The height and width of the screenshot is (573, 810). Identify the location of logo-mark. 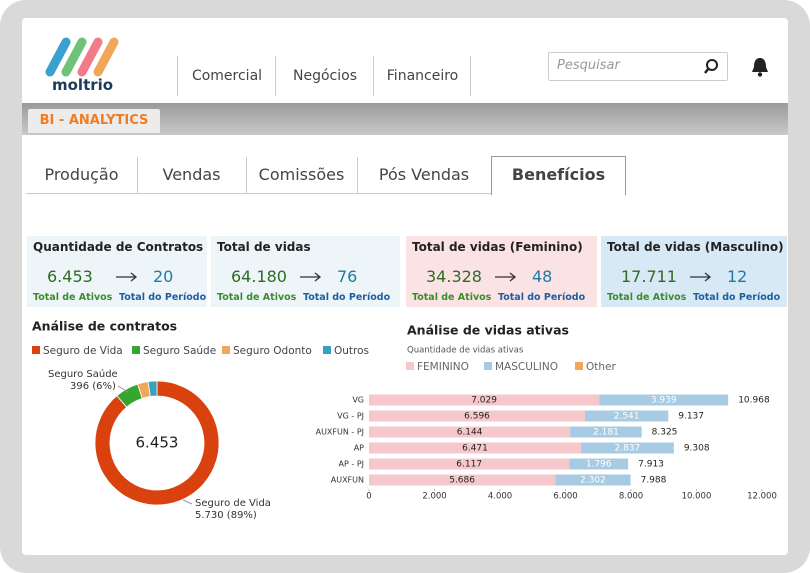
(82, 57).